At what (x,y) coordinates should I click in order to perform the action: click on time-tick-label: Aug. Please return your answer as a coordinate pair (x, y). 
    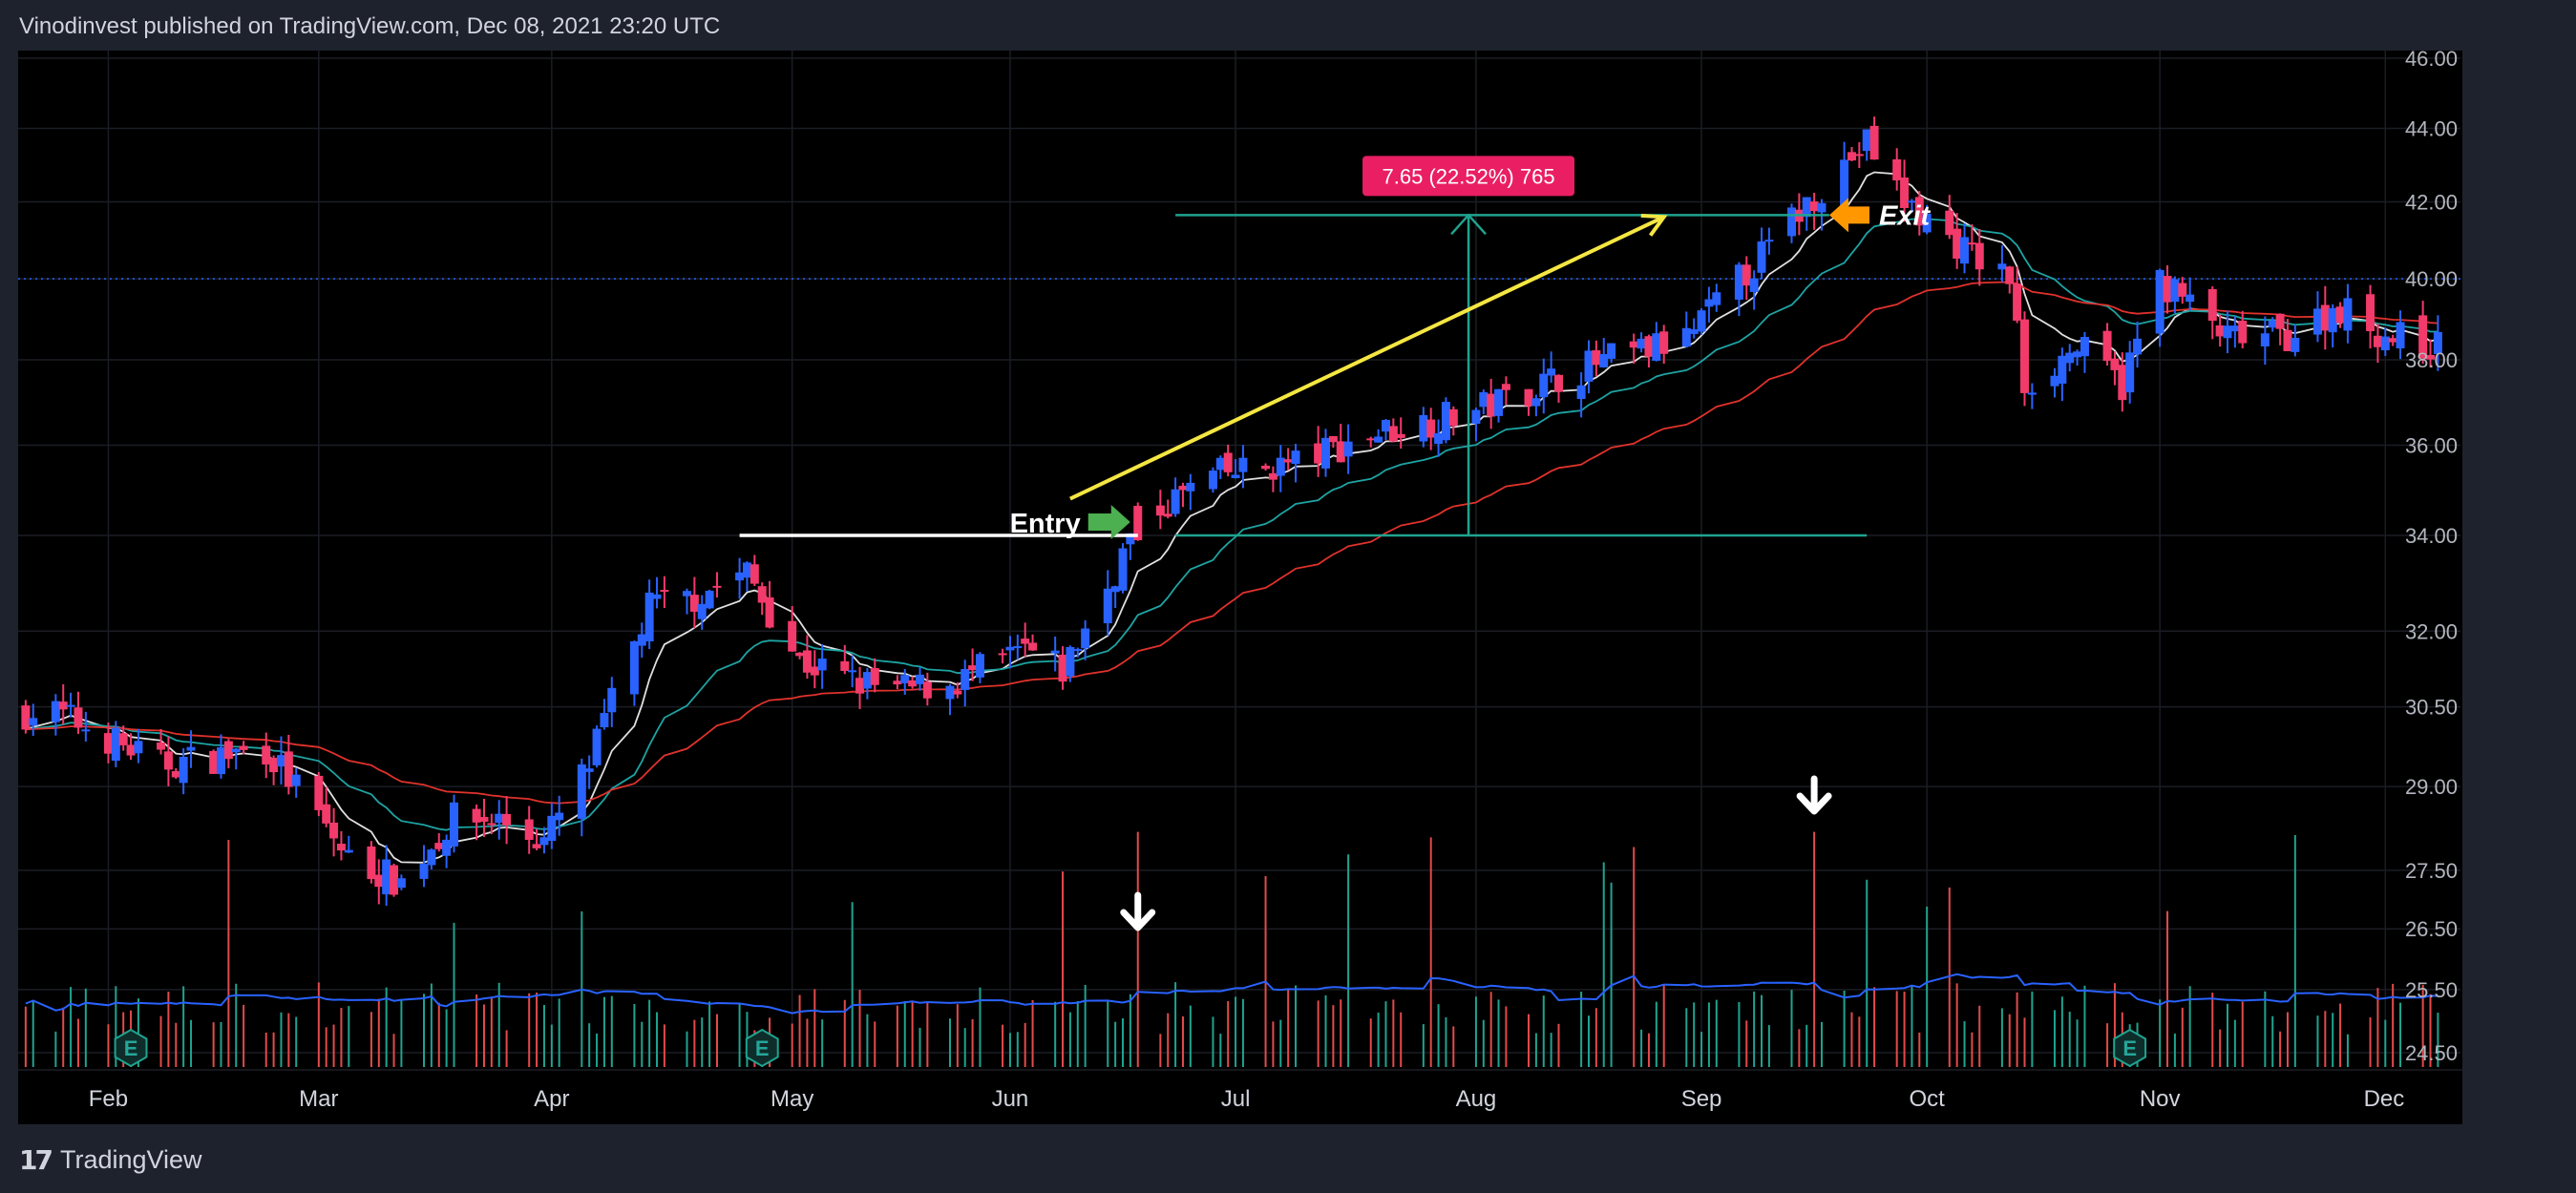
    Looking at the image, I should click on (1476, 1099).